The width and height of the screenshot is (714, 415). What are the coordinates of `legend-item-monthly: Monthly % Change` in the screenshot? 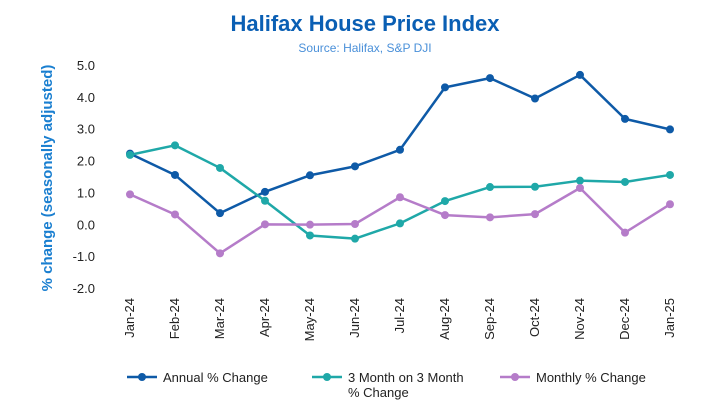 It's located at (573, 377).